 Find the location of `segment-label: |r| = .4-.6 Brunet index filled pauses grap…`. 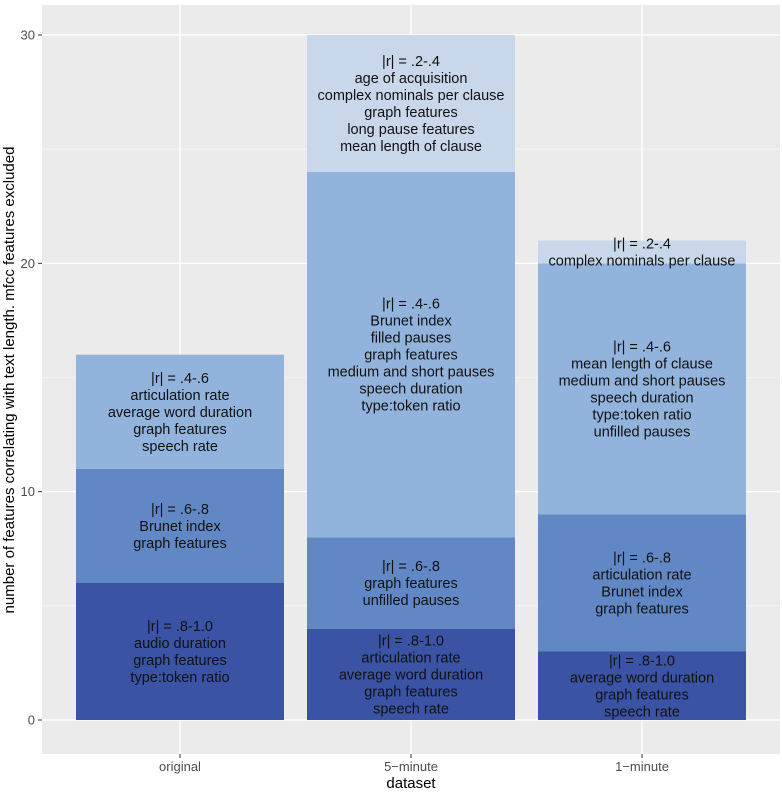

segment-label: |r| = .4-.6 Brunet index filled pauses grap… is located at coordinates (411, 356).